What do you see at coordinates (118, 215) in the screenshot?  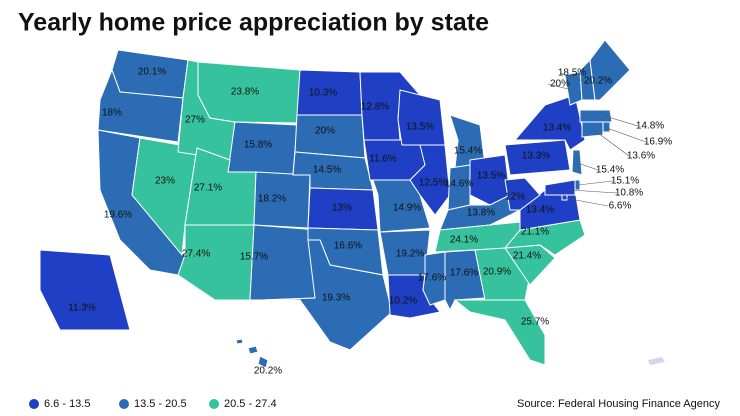 I see `value-label: 19.6%` at bounding box center [118, 215].